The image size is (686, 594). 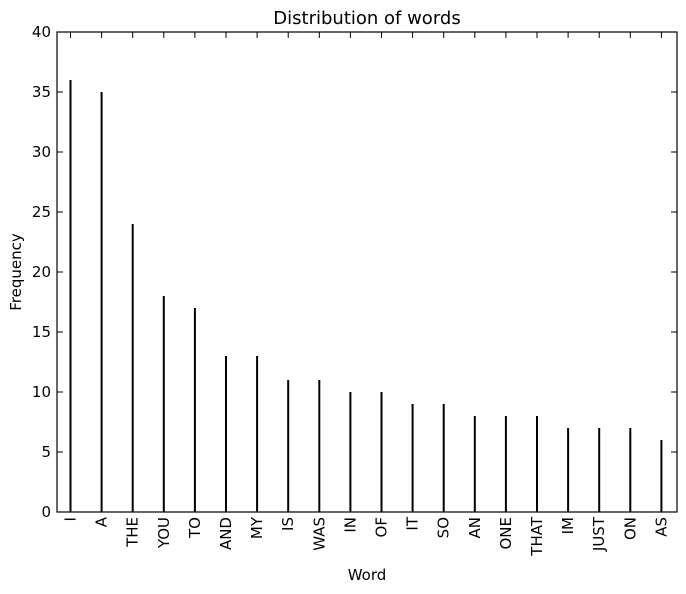 What do you see at coordinates (163, 404) in the screenshot?
I see `bar-you` at bounding box center [163, 404].